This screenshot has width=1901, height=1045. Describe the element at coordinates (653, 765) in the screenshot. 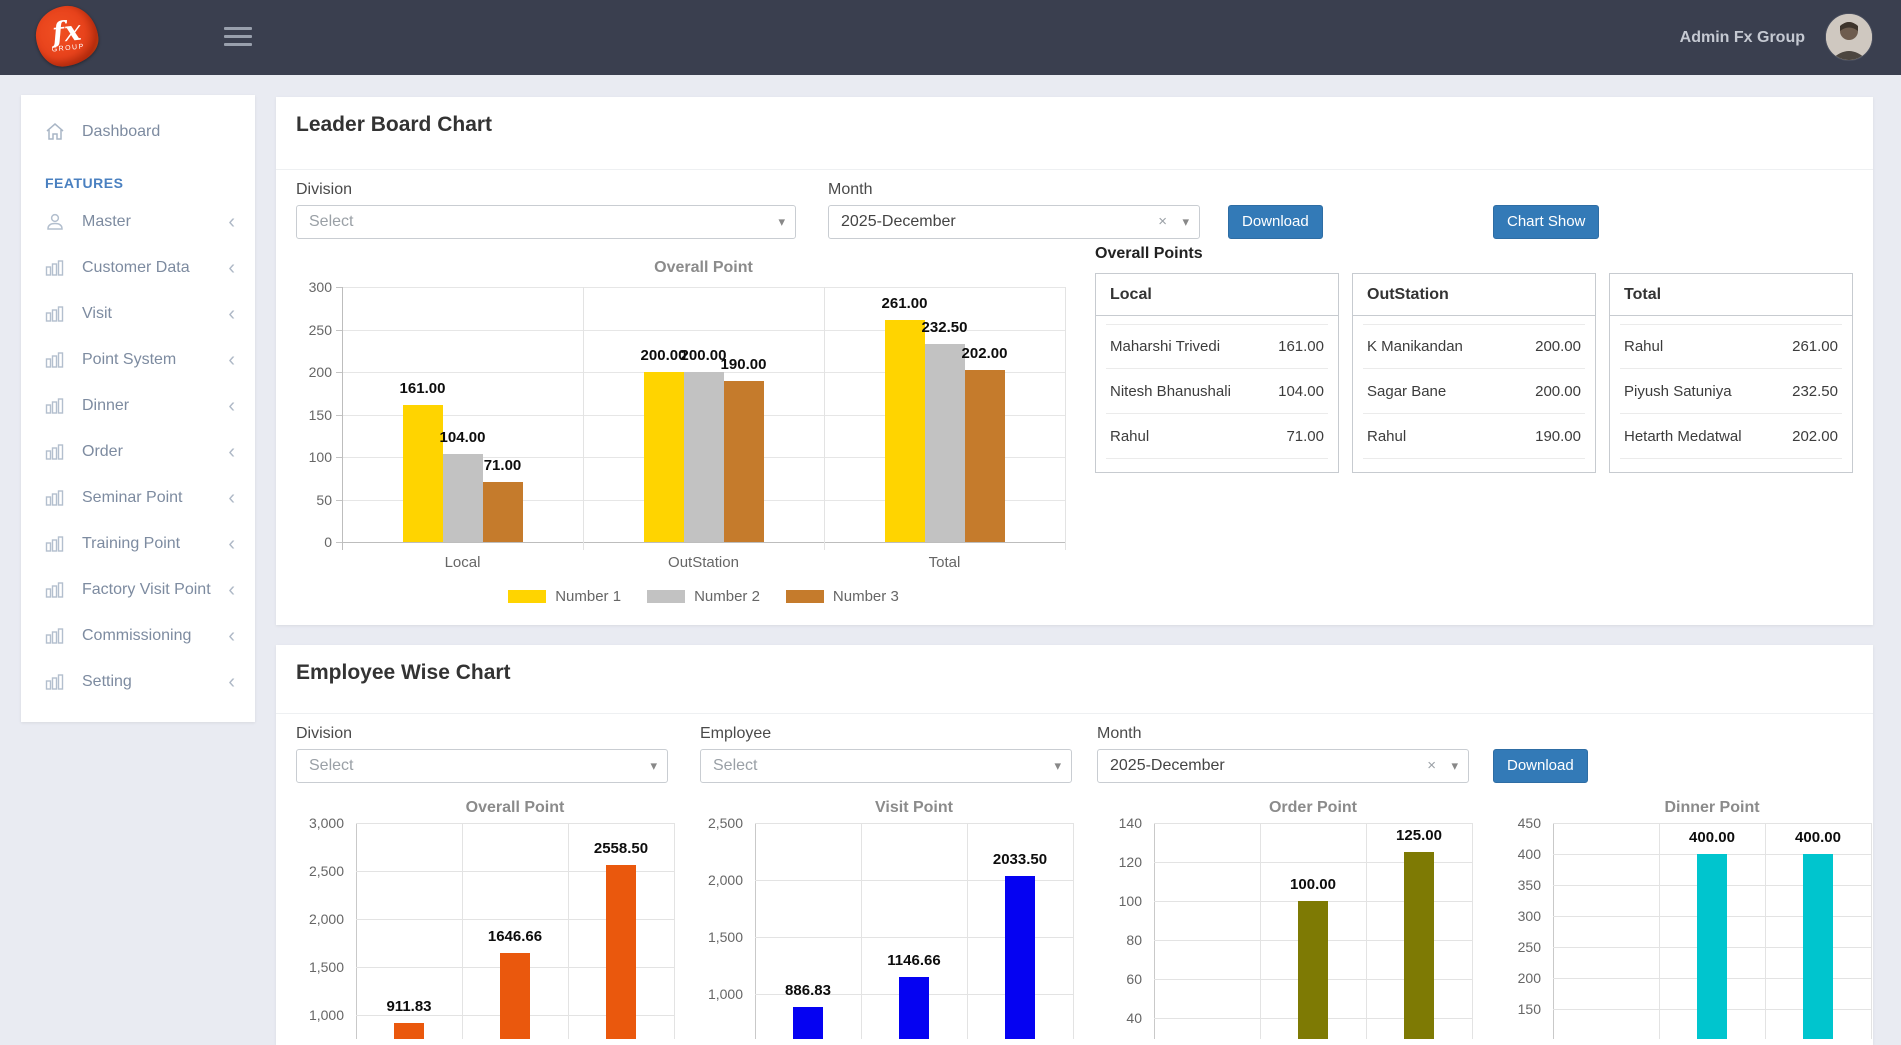

I see `chevron-down-icon: ▾` at that location.